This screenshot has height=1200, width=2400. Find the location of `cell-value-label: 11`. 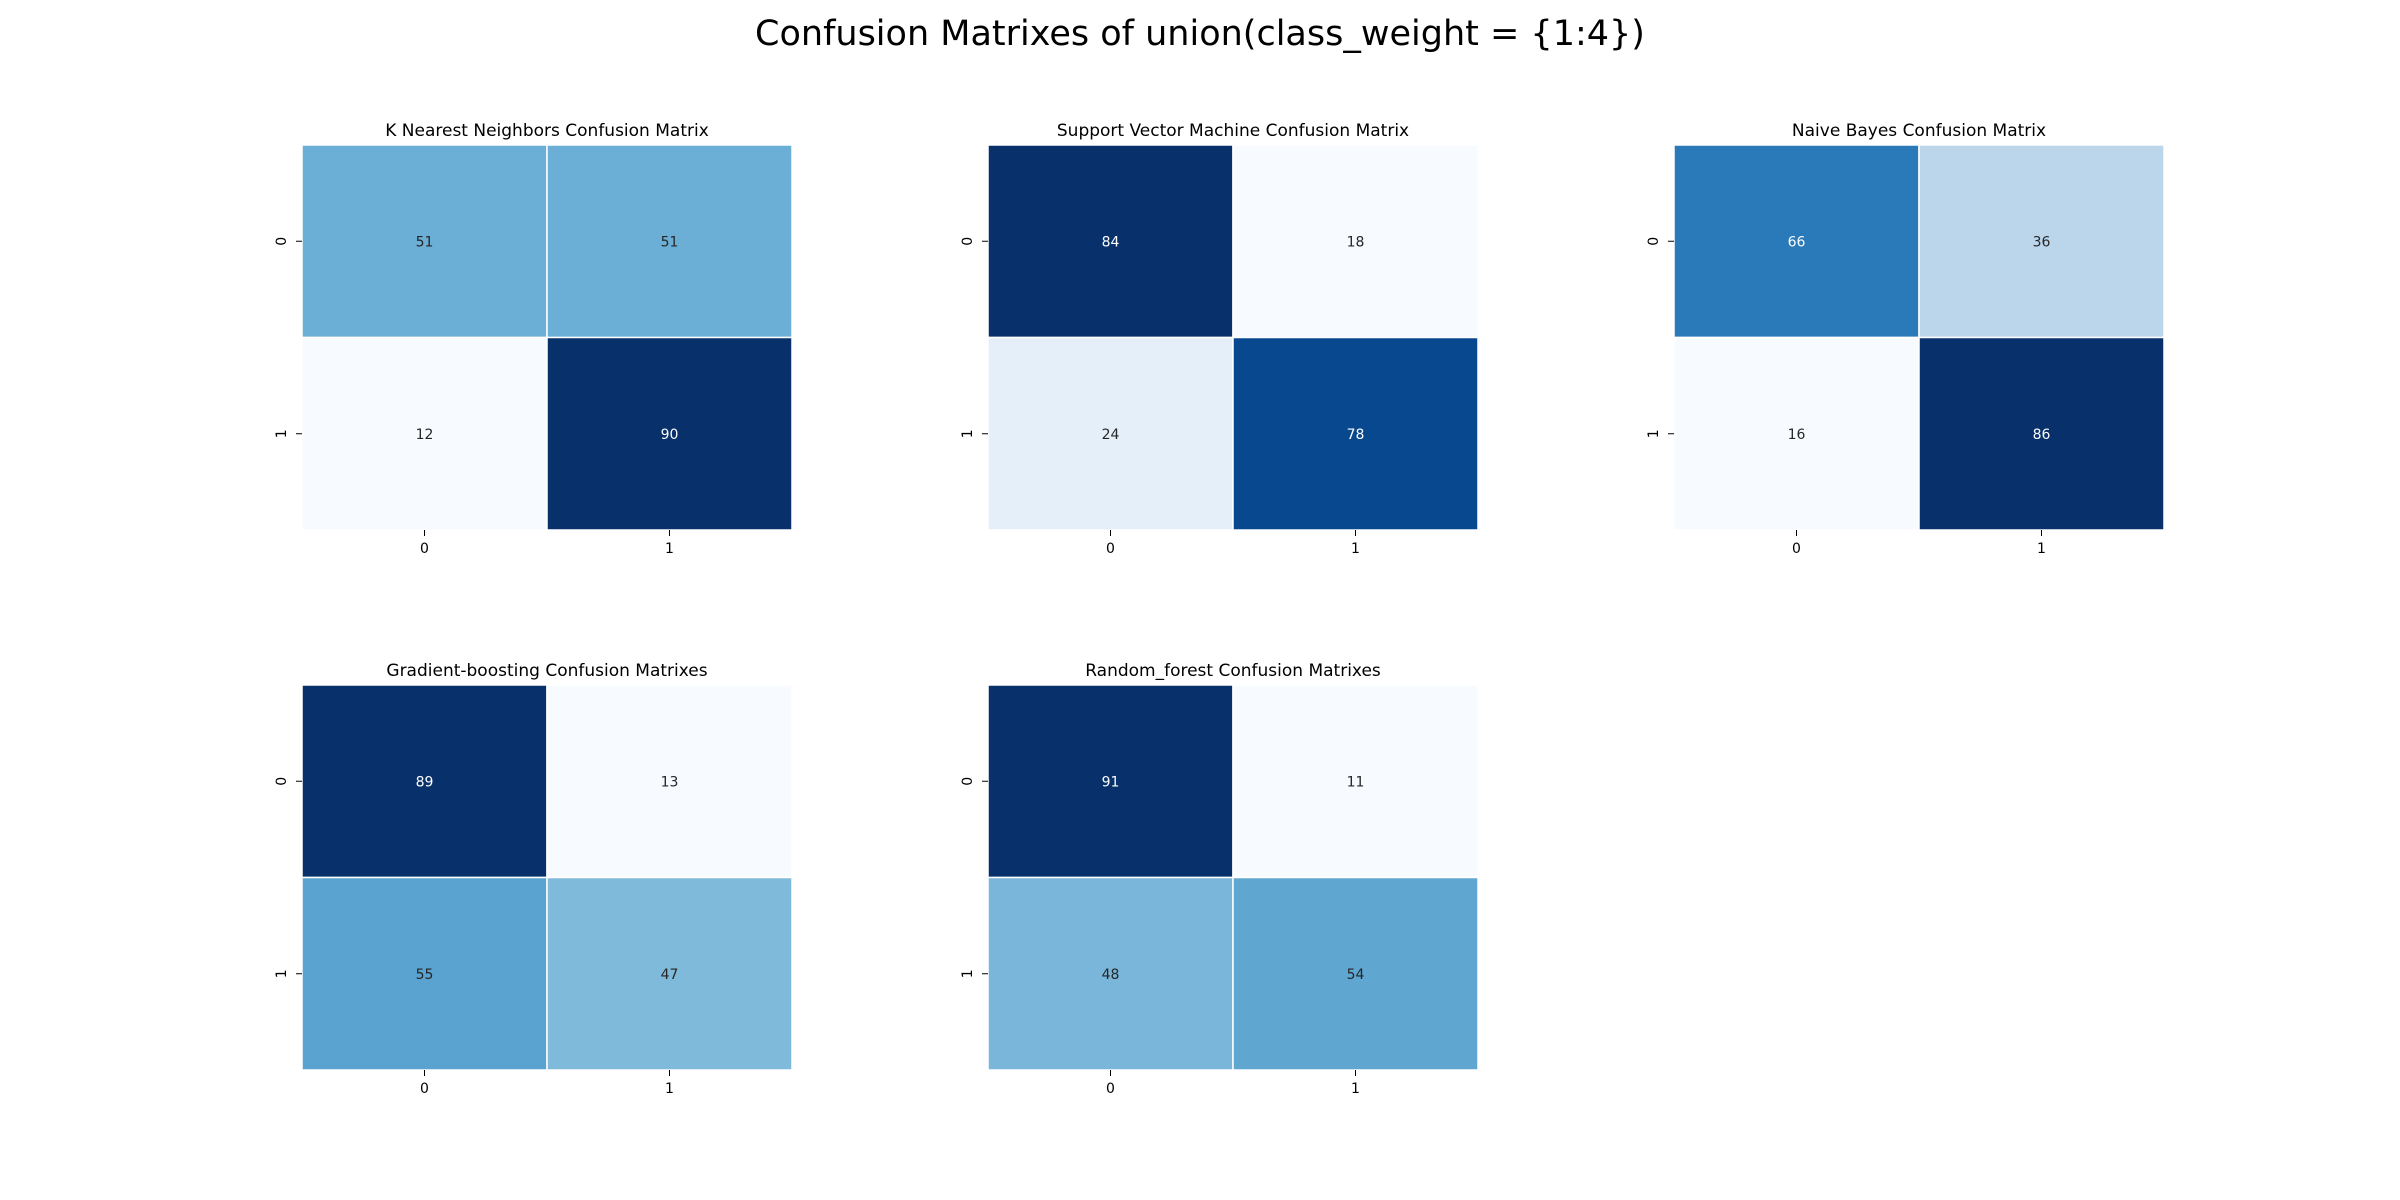

cell-value-label: 11 is located at coordinates (1356, 782).